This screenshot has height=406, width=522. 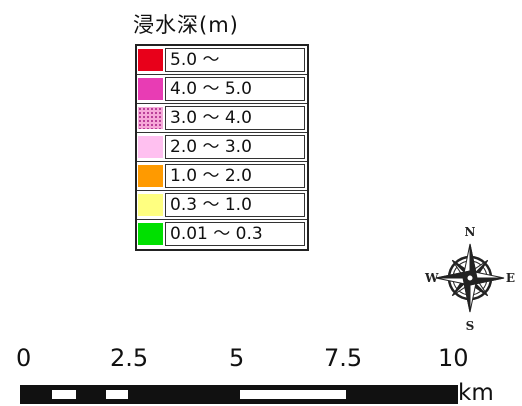 What do you see at coordinates (343, 358) in the screenshot?
I see `scale-tick-7-5: 7.5` at bounding box center [343, 358].